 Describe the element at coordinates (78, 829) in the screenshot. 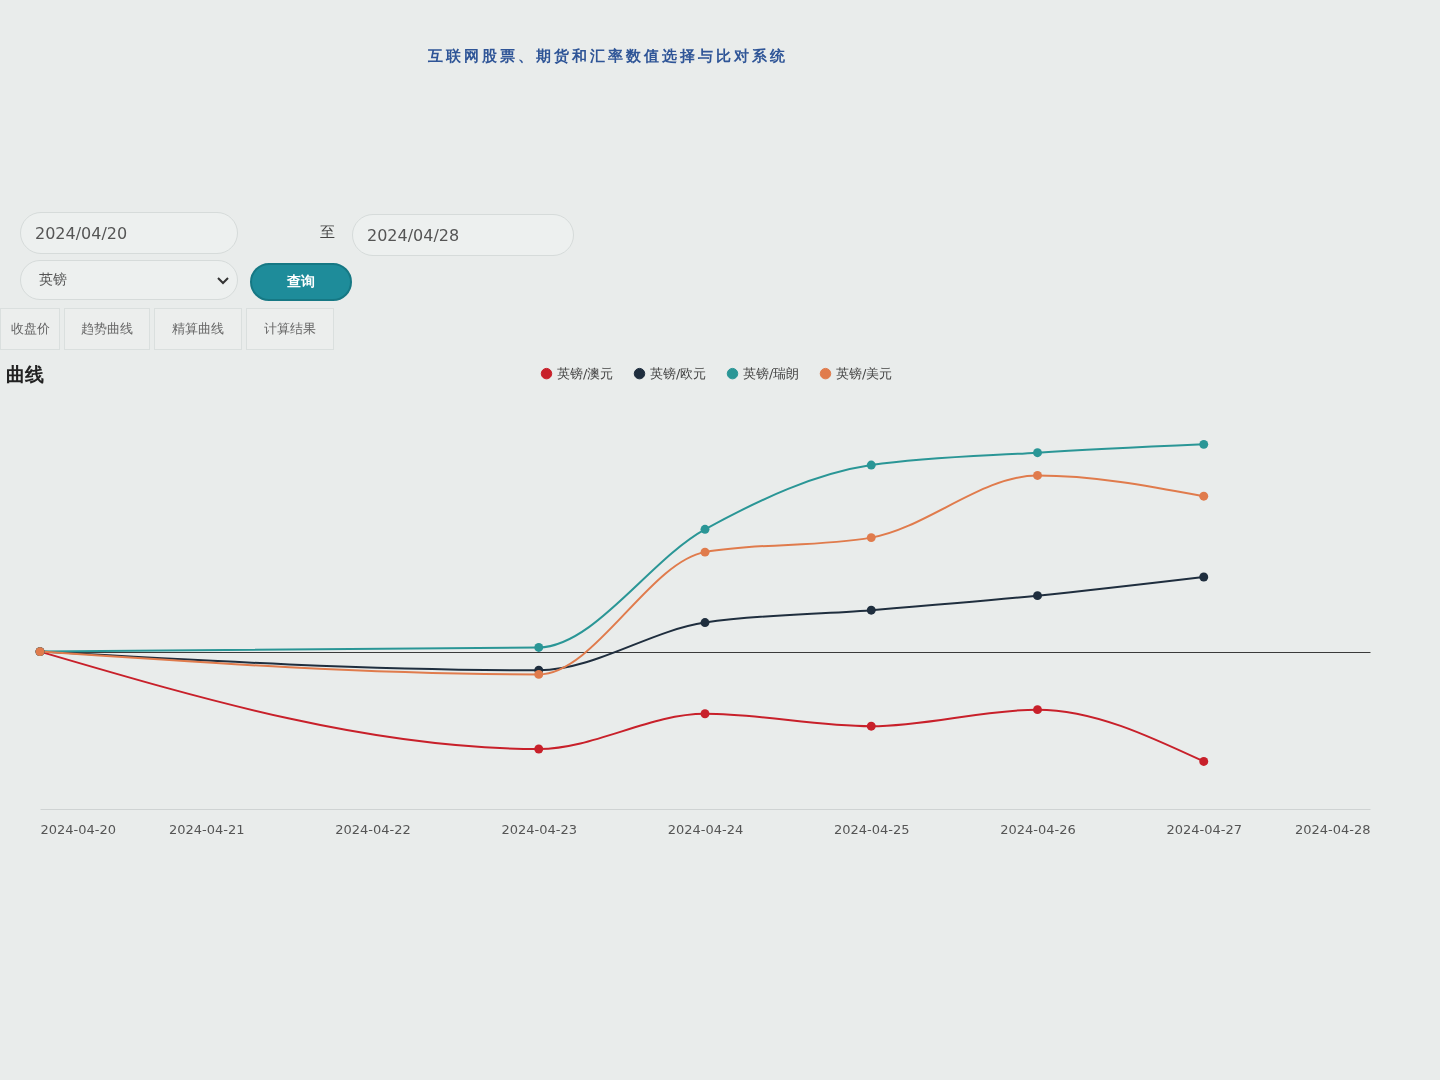

I see `x-tick-label: 2024-04-20` at that location.